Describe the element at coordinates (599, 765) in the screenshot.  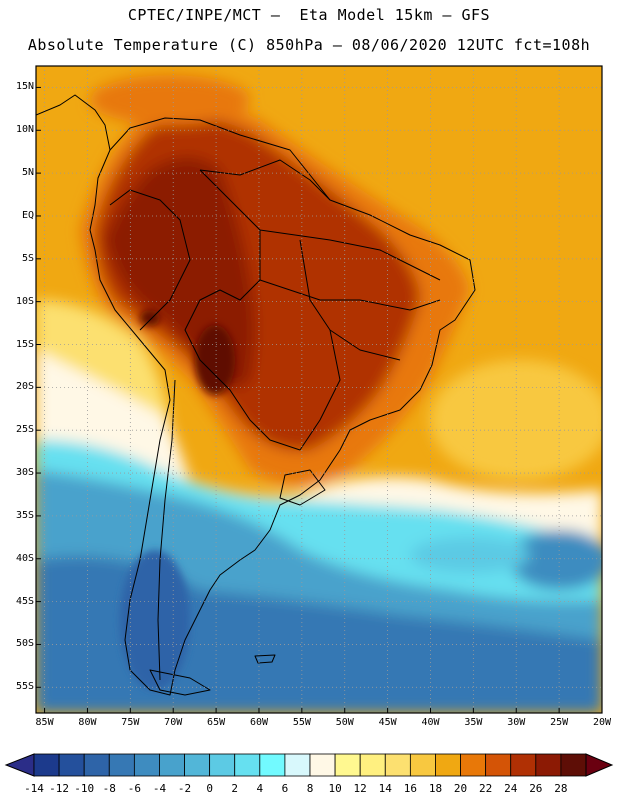
I see `colorbar-over-triangle` at that location.